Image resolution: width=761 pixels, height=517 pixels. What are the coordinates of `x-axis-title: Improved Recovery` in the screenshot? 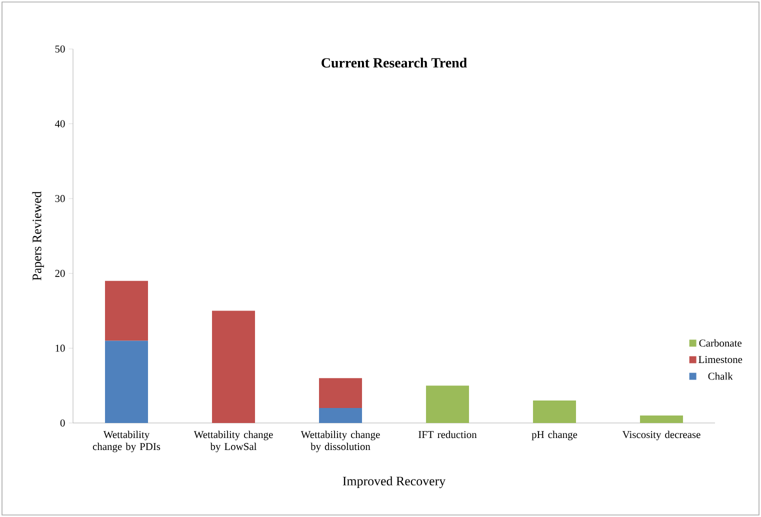 It's located at (394, 482).